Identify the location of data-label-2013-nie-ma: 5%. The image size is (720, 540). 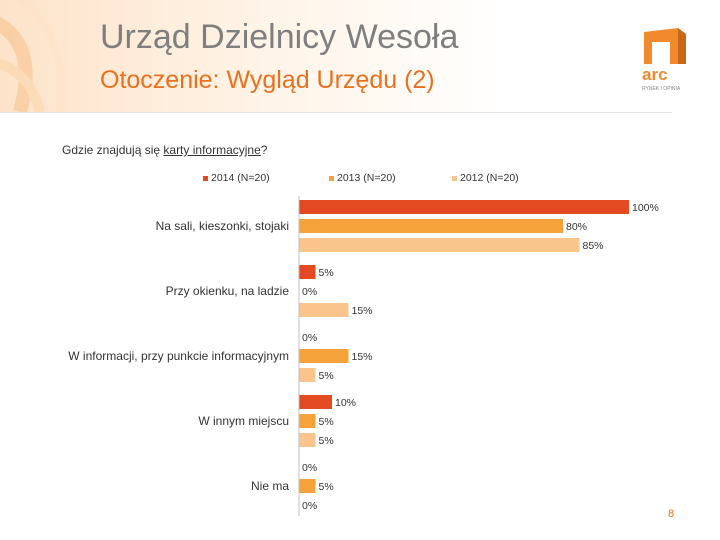
(326, 487).